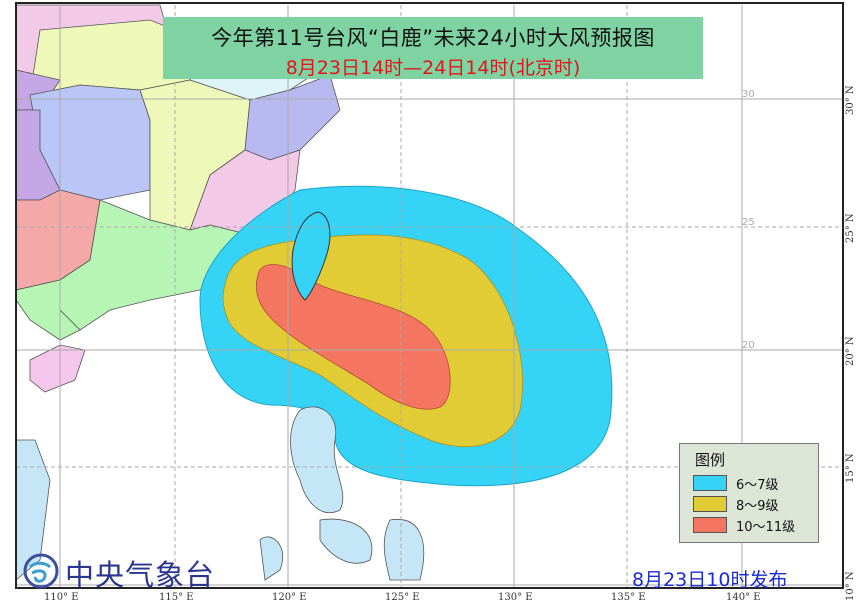 The image size is (860, 606). I want to click on inner-lat-label: 25, so click(748, 222).